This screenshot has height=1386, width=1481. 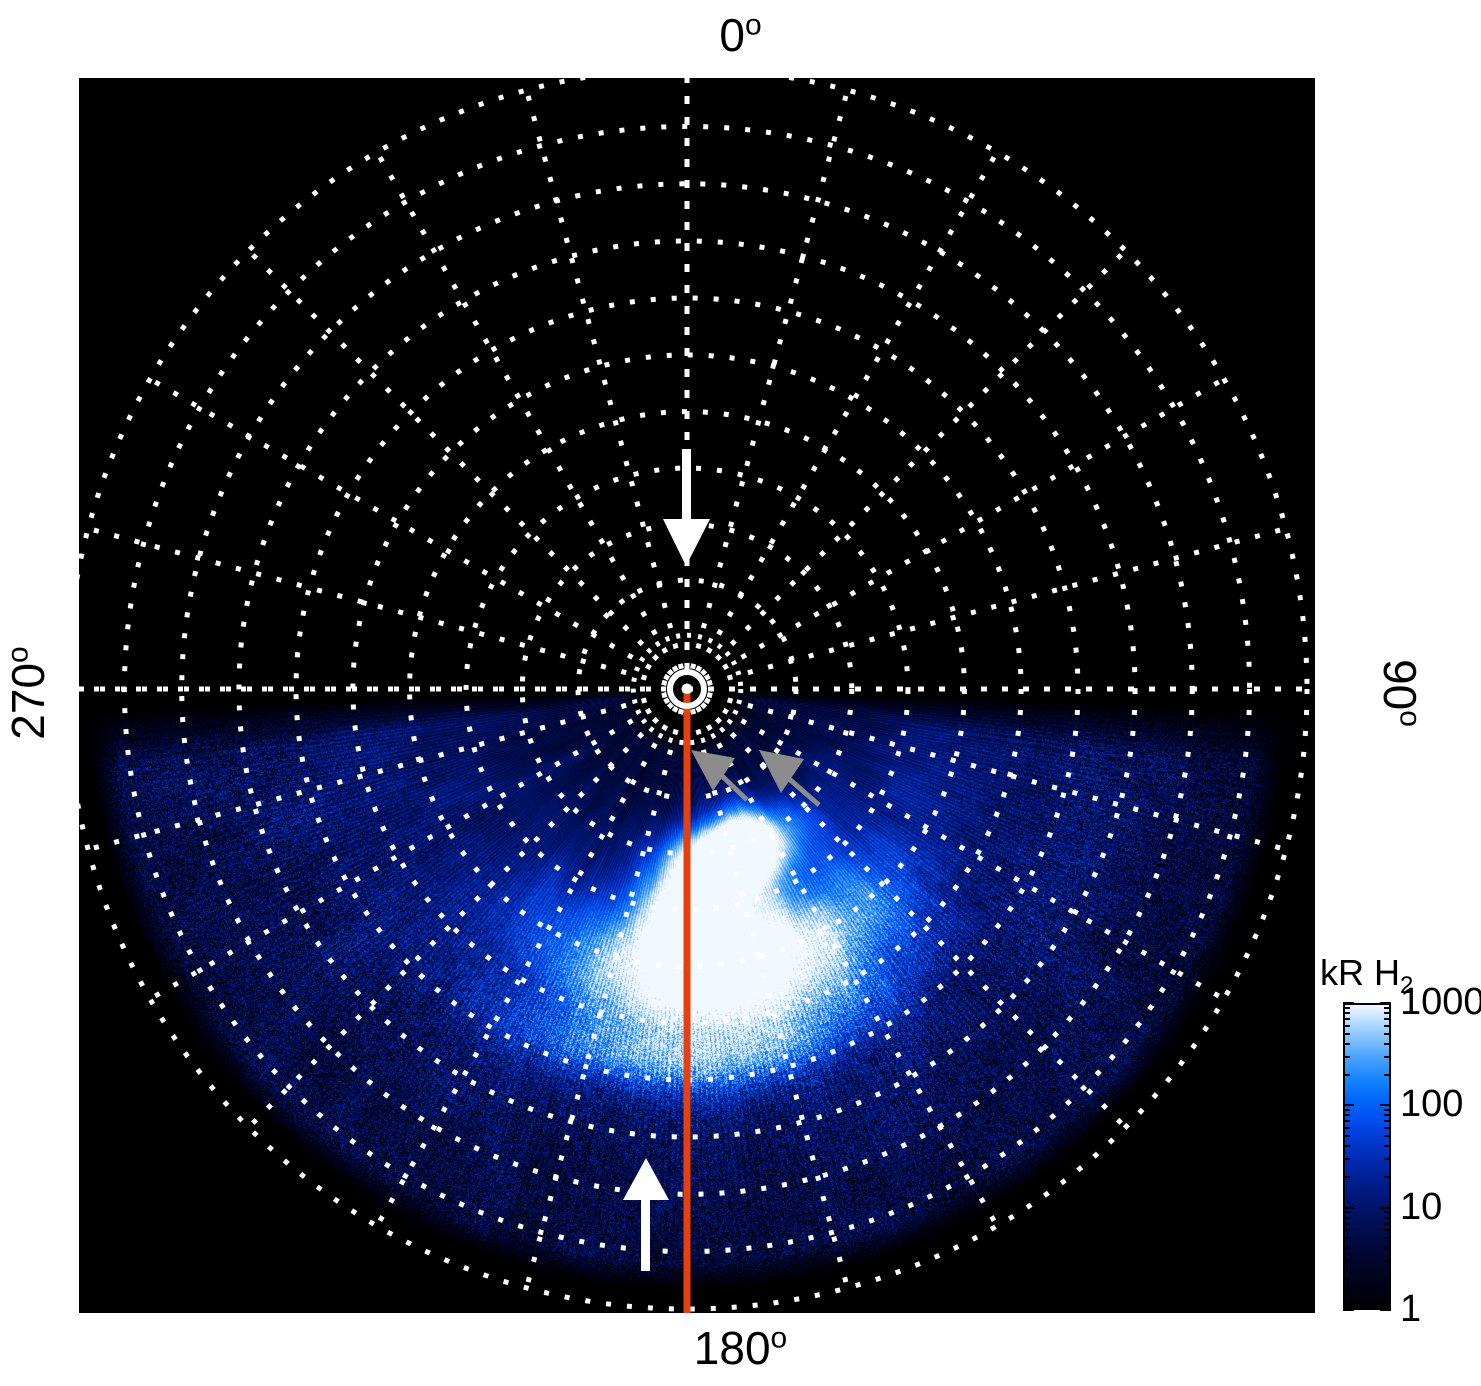 I want to click on white-arrow-upper-icon, so click(x=686, y=507).